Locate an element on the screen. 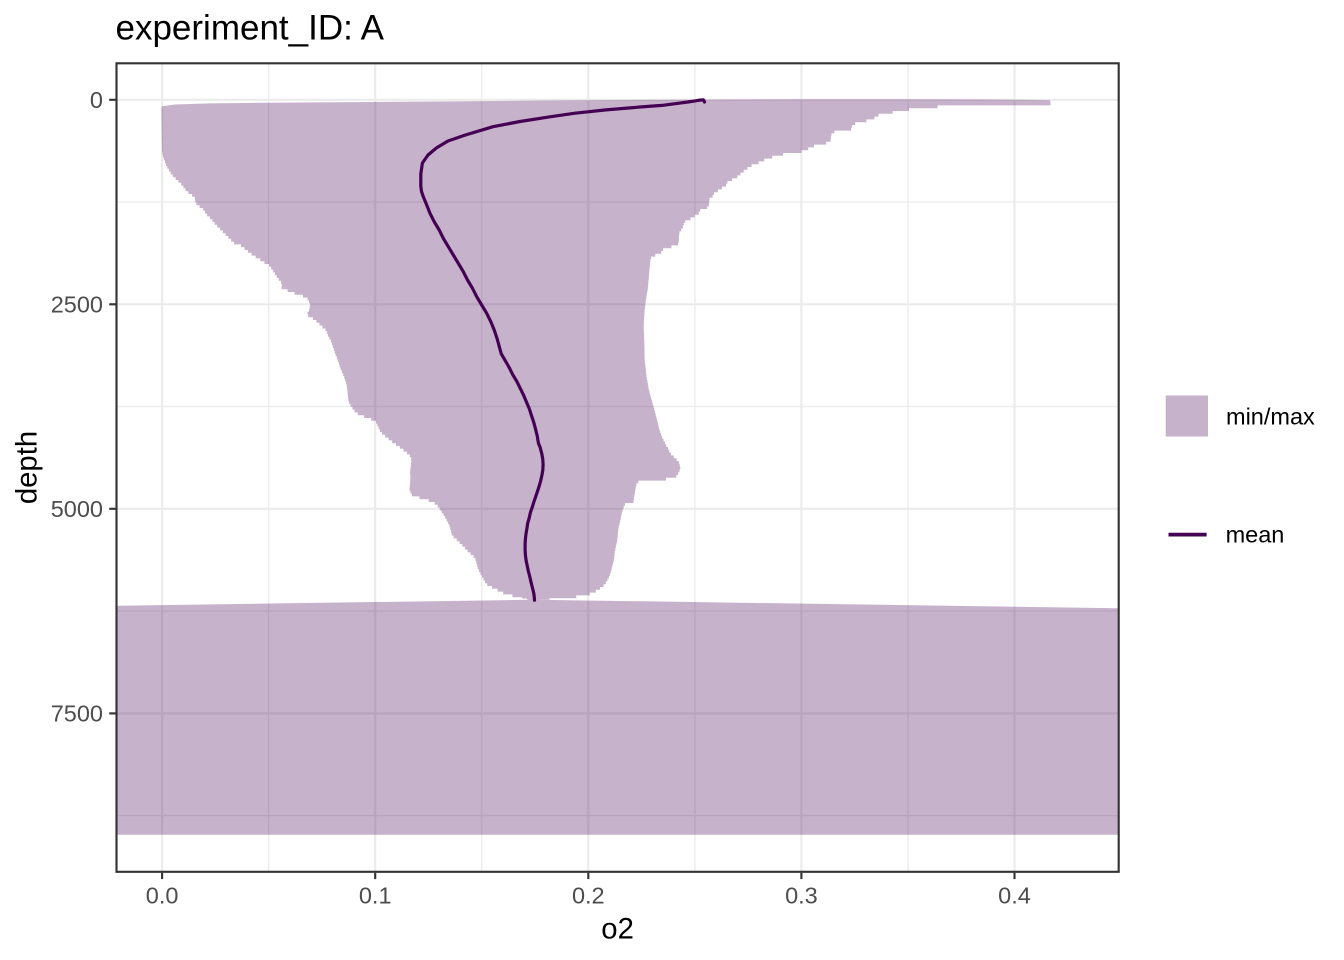 The width and height of the screenshot is (1344, 960). svg-text: 7500 is located at coordinates (77, 713).